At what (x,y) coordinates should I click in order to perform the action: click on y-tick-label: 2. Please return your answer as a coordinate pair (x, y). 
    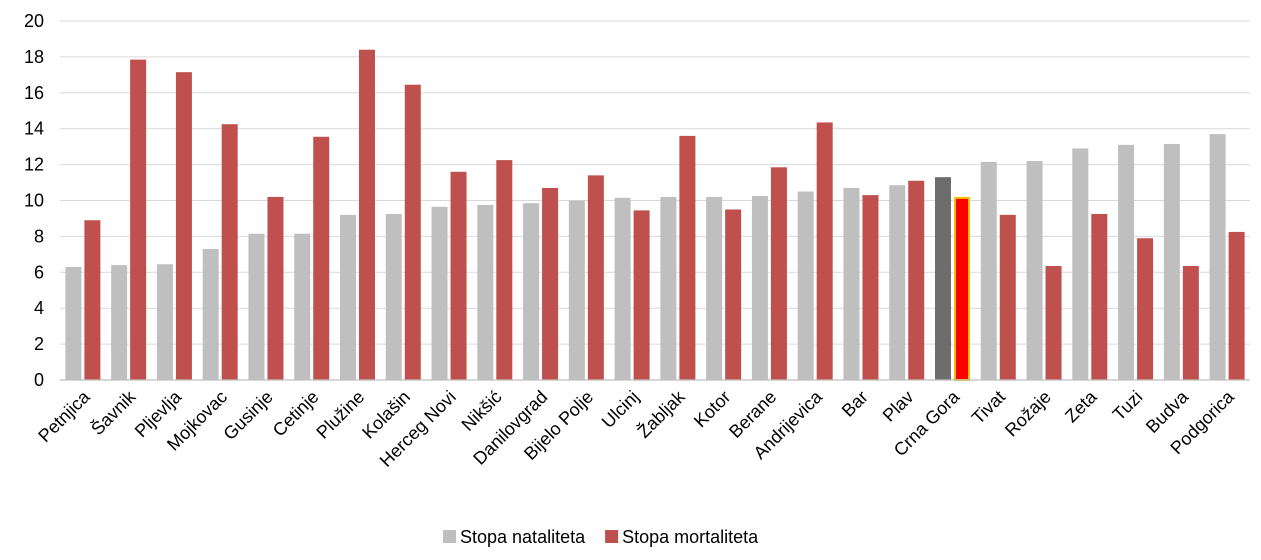
    Looking at the image, I should click on (39, 344).